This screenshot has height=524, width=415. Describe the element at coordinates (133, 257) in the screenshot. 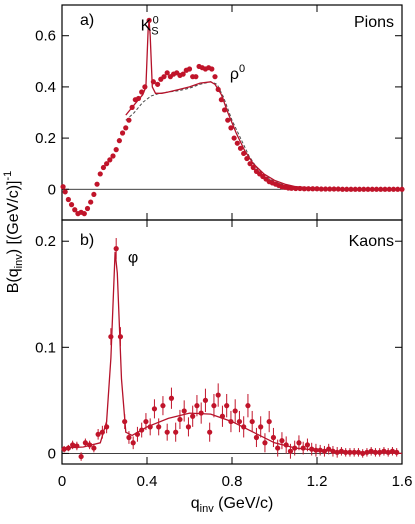

I see `annotation-symbol: φ` at that location.